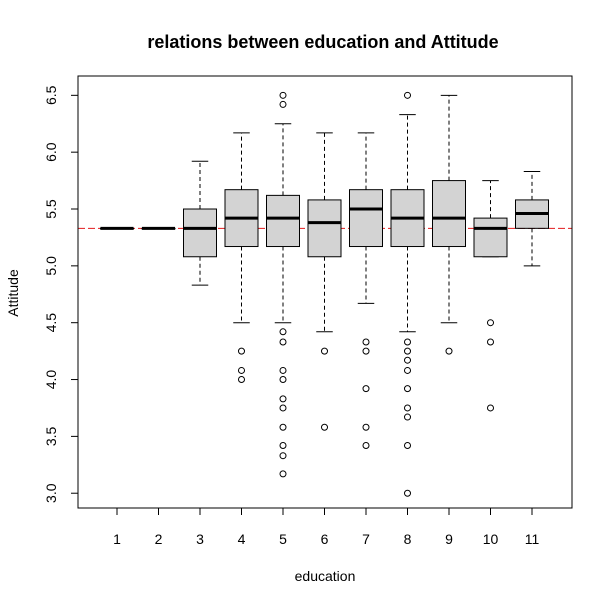  I want to click on x-tick-label: 6, so click(325, 539).